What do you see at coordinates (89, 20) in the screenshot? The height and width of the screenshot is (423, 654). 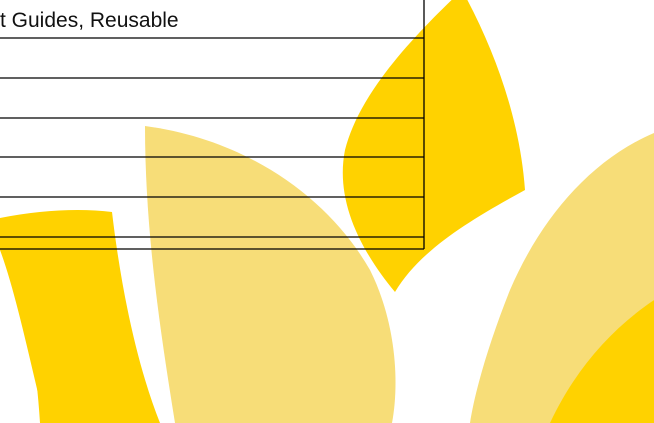 I see `cell-text: t Guides, Reusable` at bounding box center [89, 20].